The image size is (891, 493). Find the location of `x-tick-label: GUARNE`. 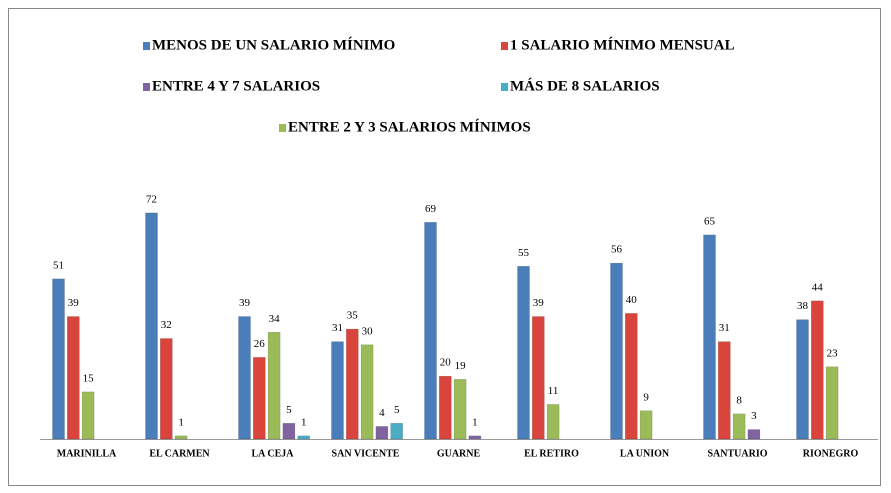

x-tick-label: GUARNE is located at coordinates (459, 453).